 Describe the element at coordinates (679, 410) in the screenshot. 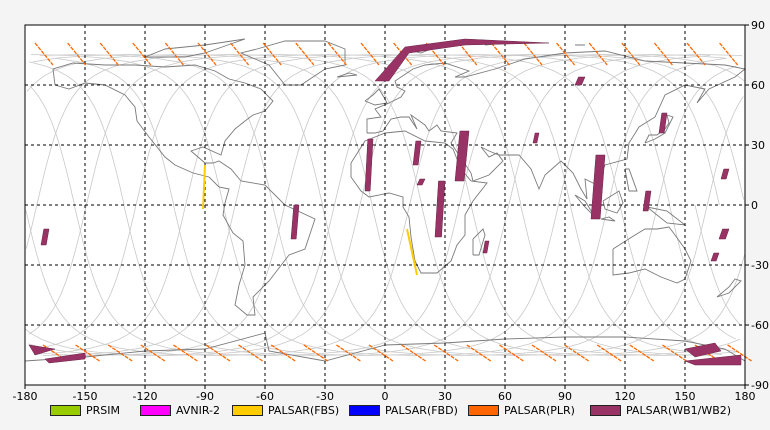

I see `legend-label-palsar-wb: PALSAR(WB1/WB2)` at that location.